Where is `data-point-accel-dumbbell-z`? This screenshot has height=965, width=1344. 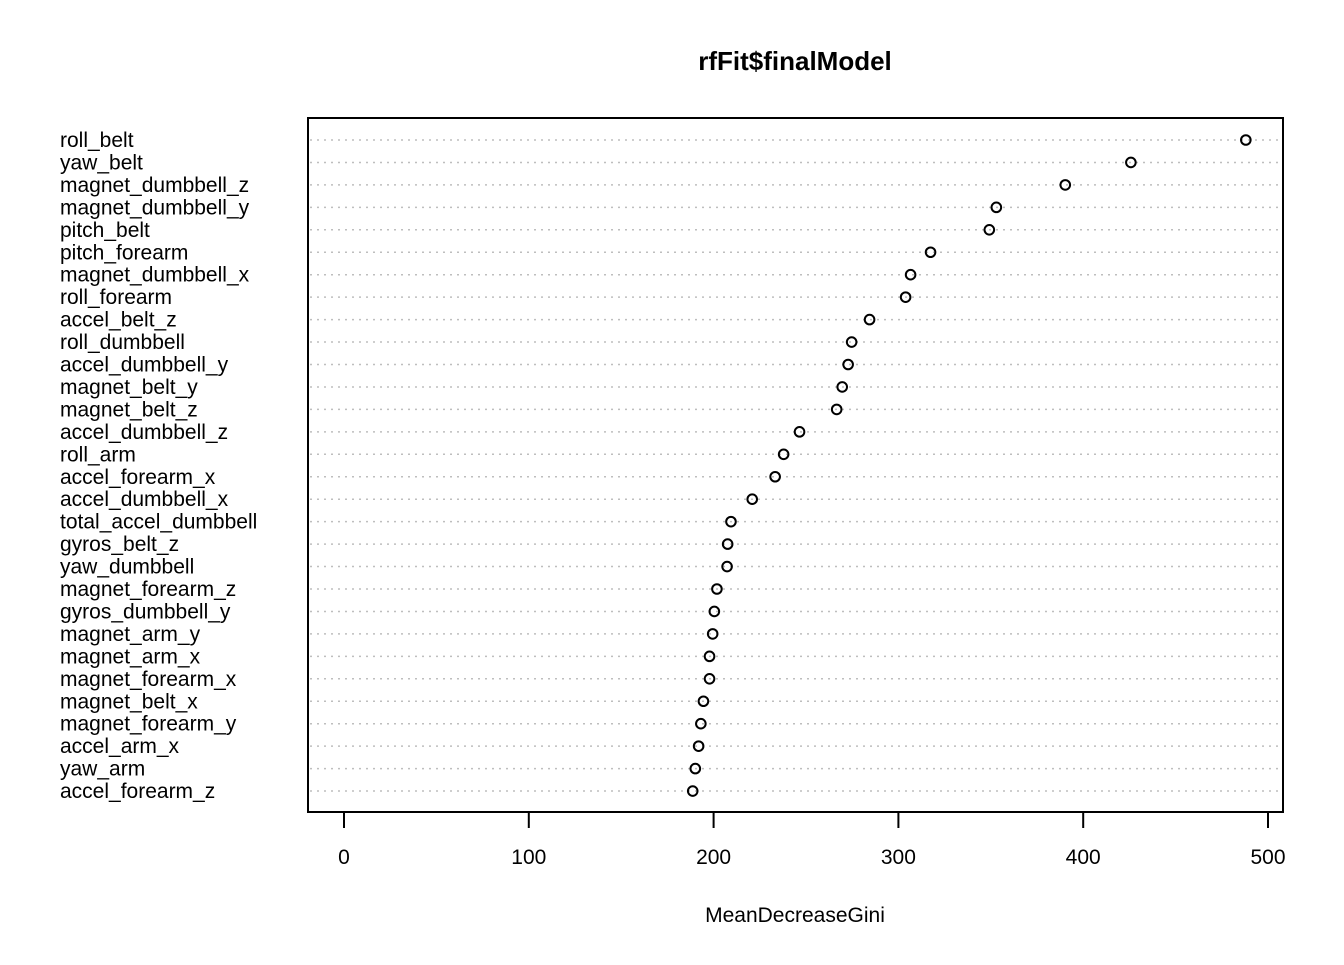 data-point-accel-dumbbell-z is located at coordinates (799, 432).